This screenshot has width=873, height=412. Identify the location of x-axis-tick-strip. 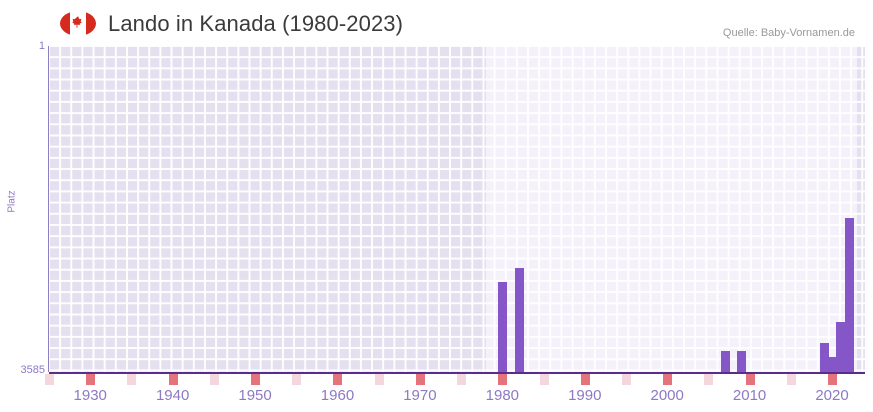
(455, 379).